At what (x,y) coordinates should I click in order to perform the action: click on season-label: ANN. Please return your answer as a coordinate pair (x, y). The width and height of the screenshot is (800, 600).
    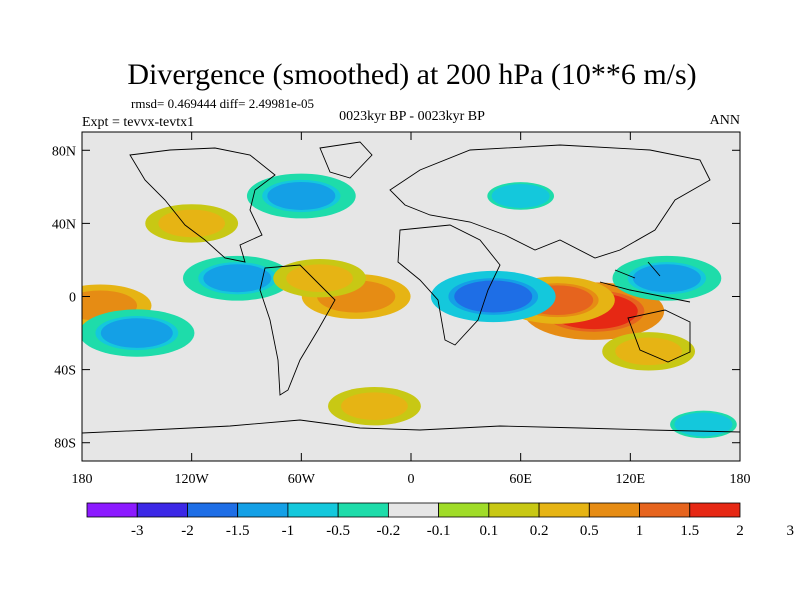
    Looking at the image, I should click on (725, 120).